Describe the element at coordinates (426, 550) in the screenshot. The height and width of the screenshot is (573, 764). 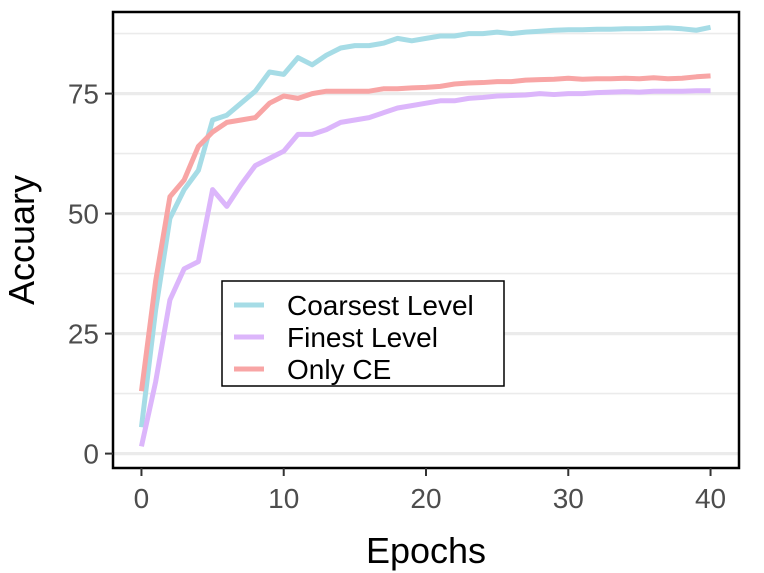
I see `x-axis-title: Epochs` at that location.